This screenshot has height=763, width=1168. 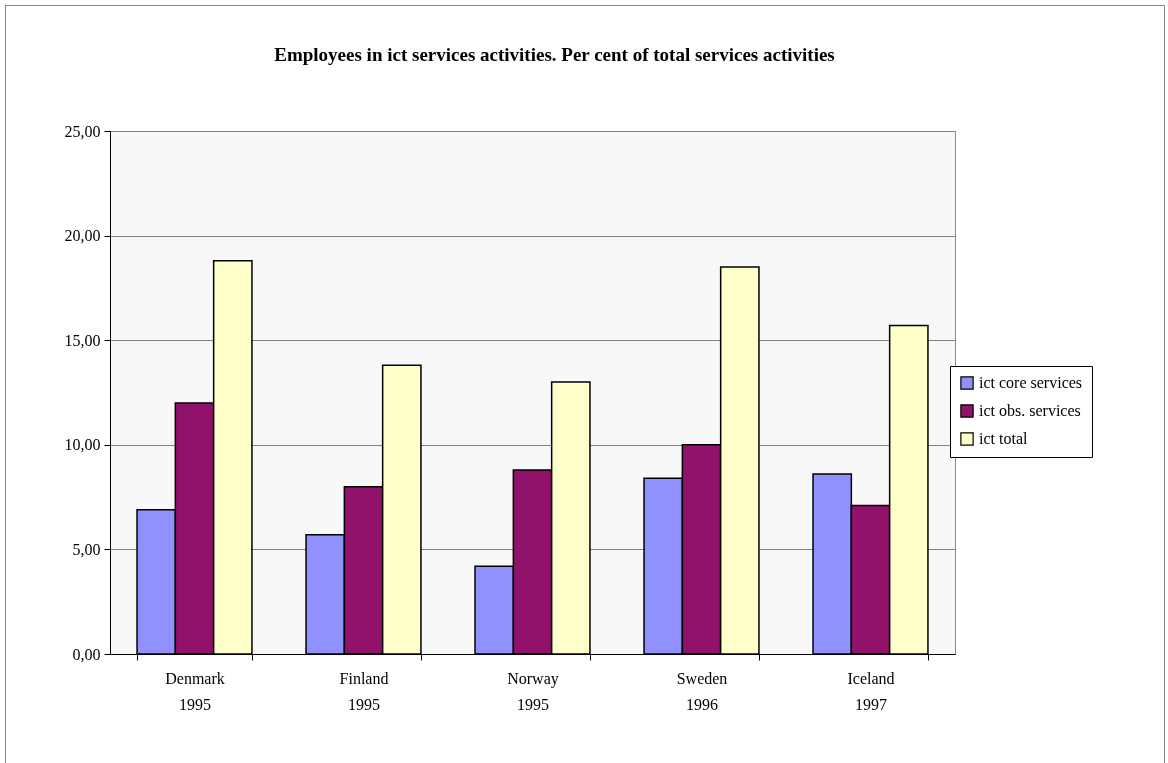 I want to click on legend-label: ict total, so click(x=1003, y=438).